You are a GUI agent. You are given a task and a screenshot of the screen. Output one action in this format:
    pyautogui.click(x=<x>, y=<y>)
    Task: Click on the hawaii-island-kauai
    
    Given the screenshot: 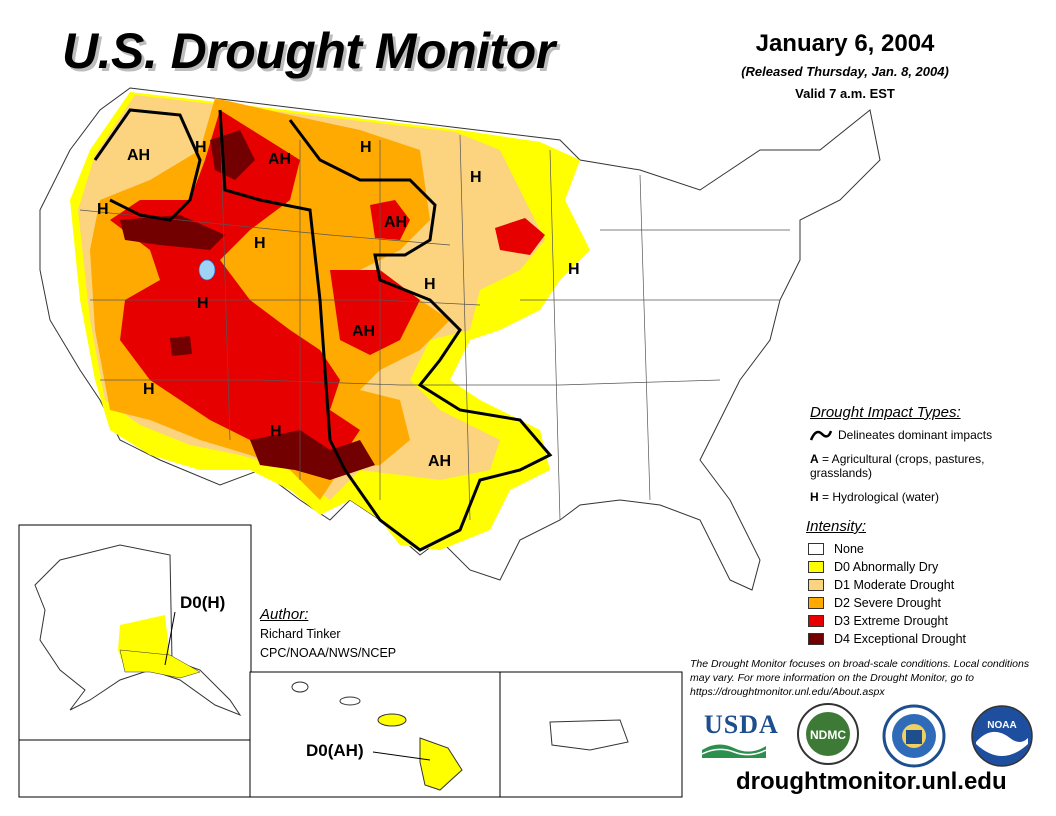 What is the action you would take?
    pyautogui.click(x=300, y=687)
    